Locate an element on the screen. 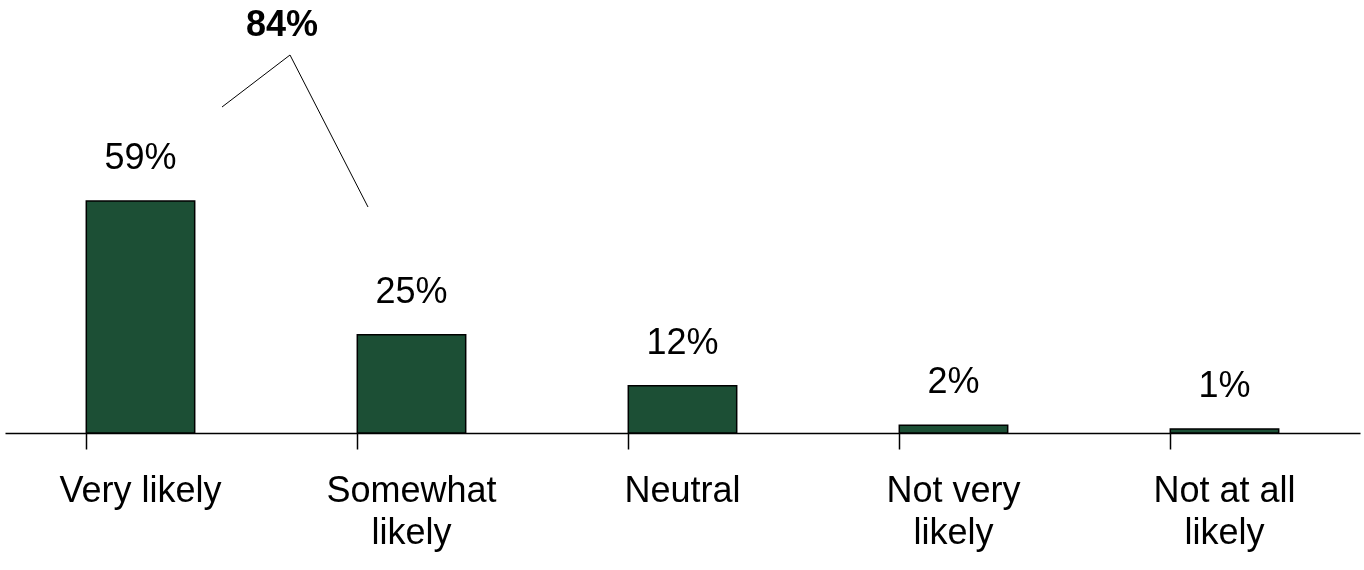 Image resolution: width=1364 pixels, height=570 pixels. text: 84% is located at coordinates (282, 23).